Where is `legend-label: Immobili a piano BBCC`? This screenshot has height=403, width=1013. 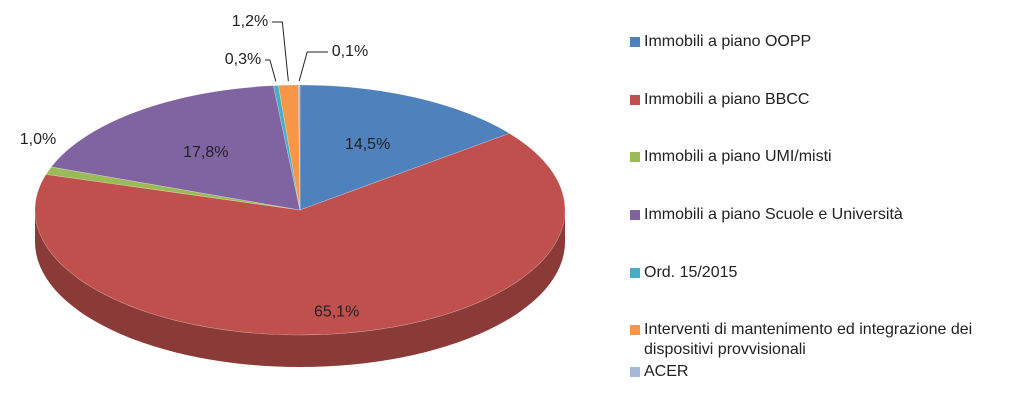 legend-label: Immobili a piano BBCC is located at coordinates (727, 99).